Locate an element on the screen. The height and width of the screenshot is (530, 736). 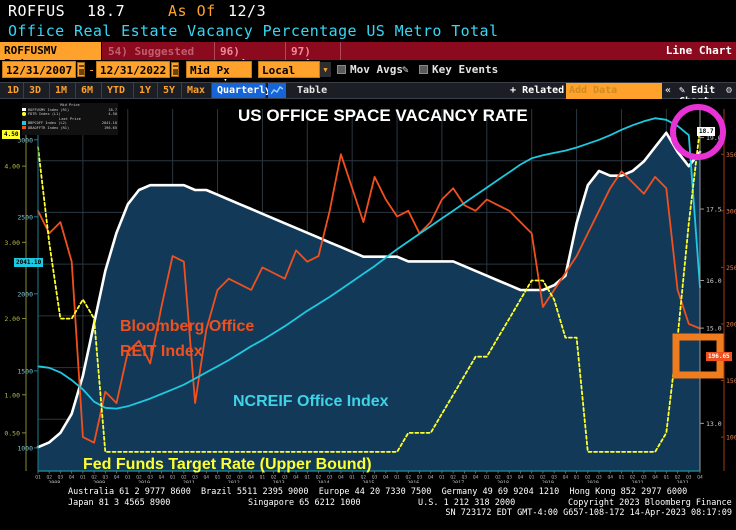
tick-label-fed: 3.00 is located at coordinates (12, 243).